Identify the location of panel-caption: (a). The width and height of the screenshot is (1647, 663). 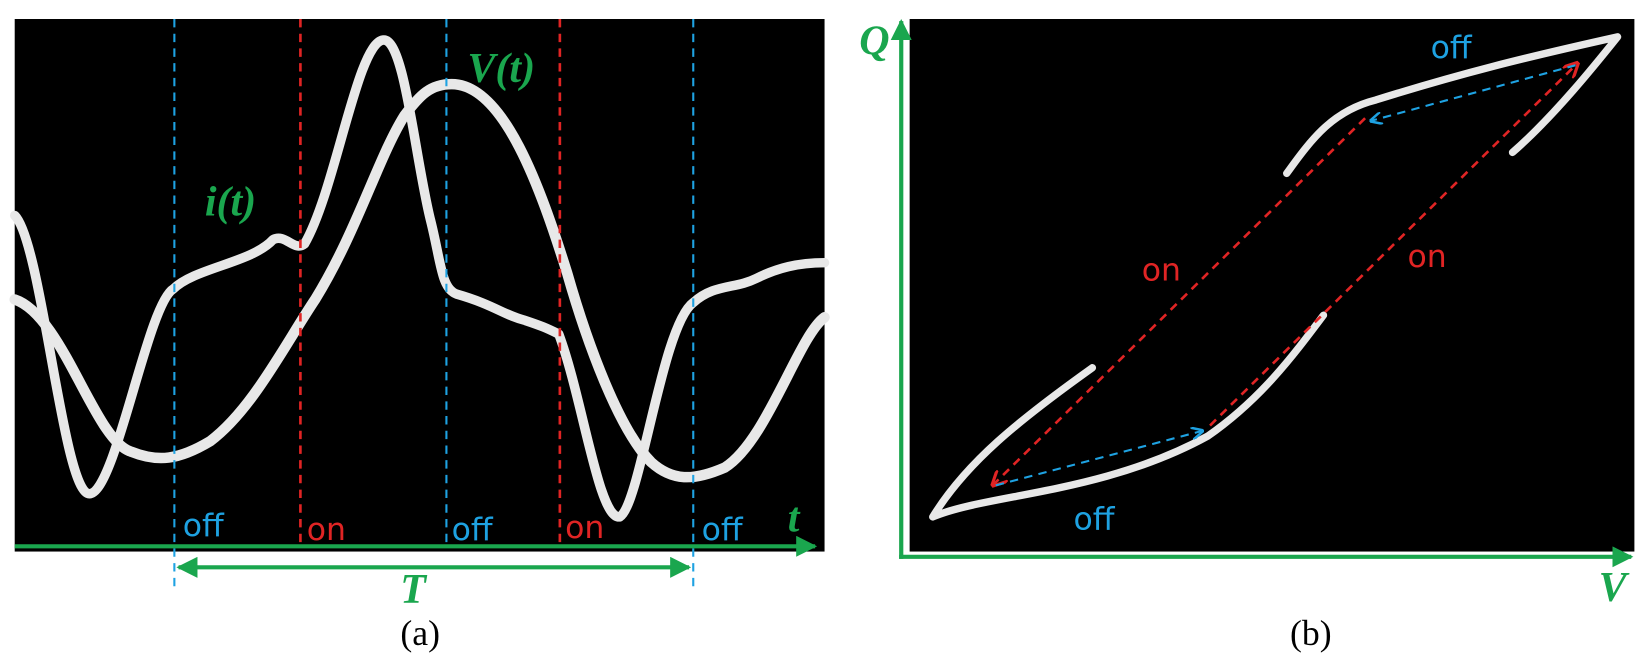
(420, 633).